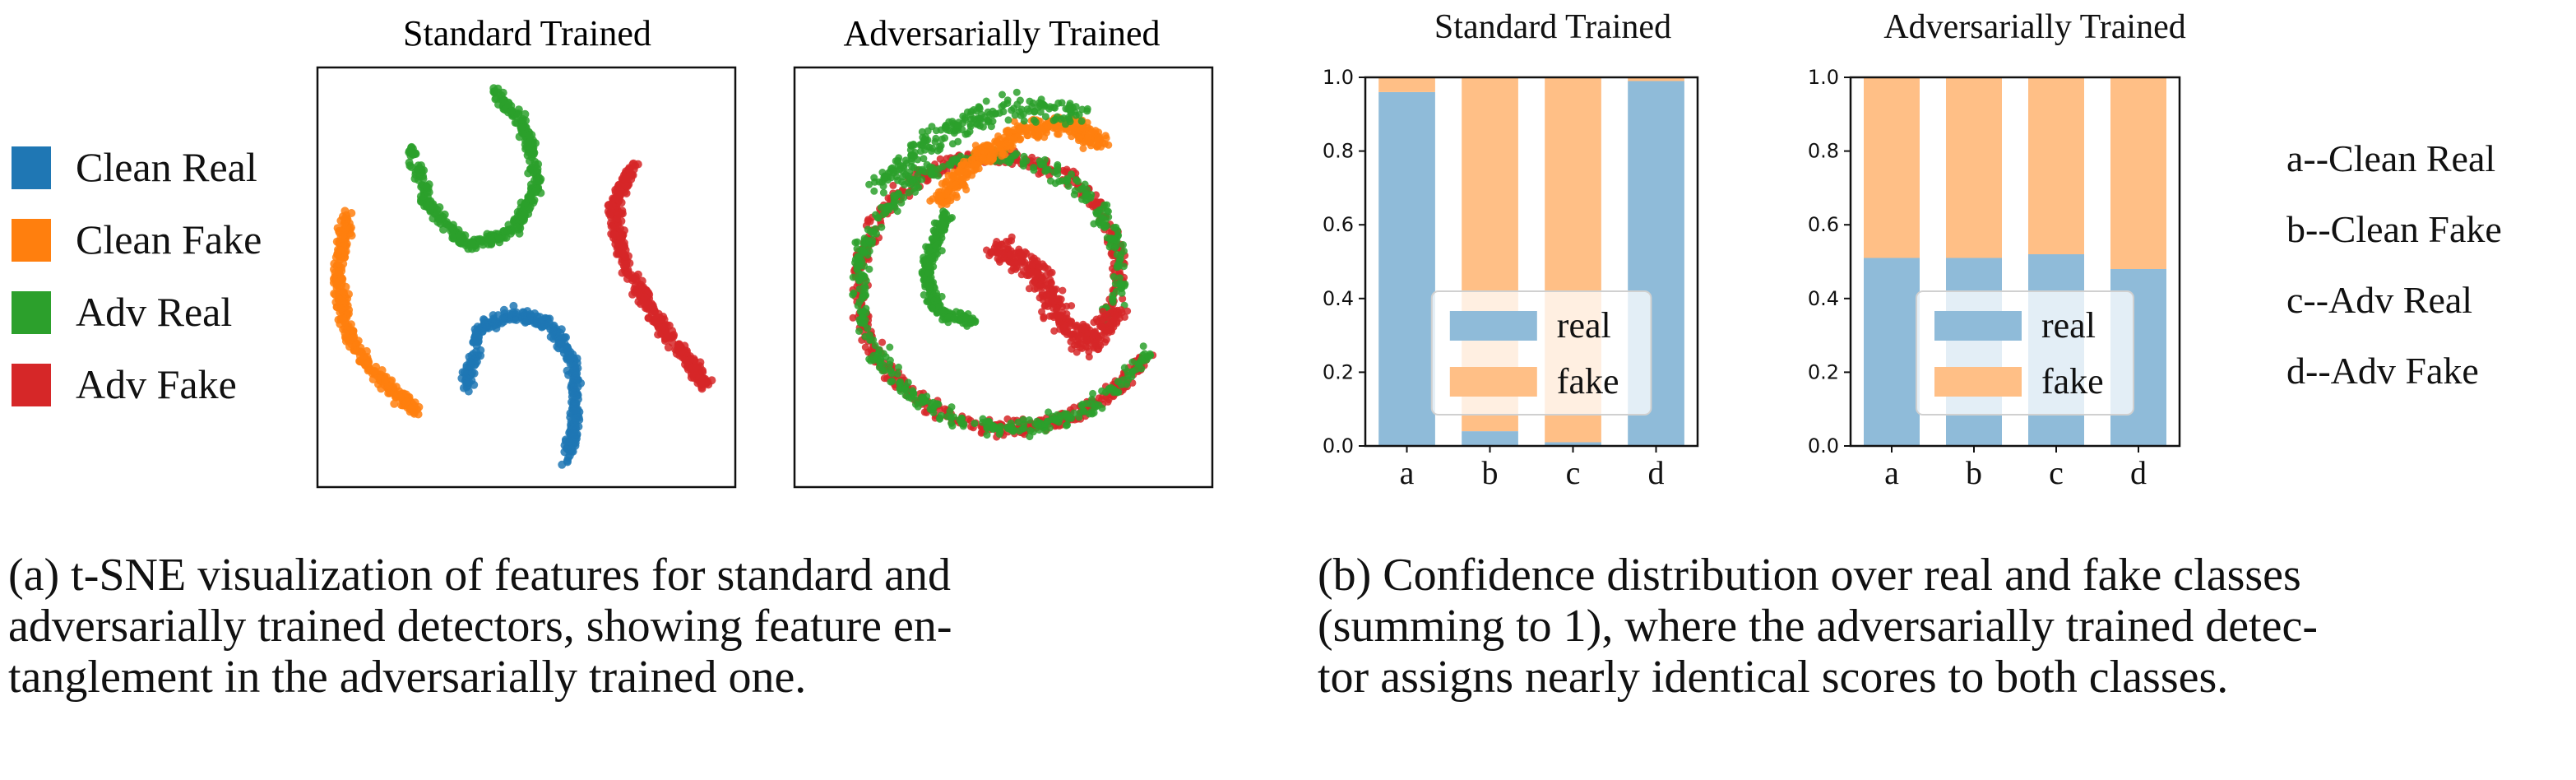 This screenshot has height=780, width=2576. What do you see at coordinates (1004, 251) in the screenshot?
I see `tsne-plot-adversarial: Adversarially Trained` at bounding box center [1004, 251].